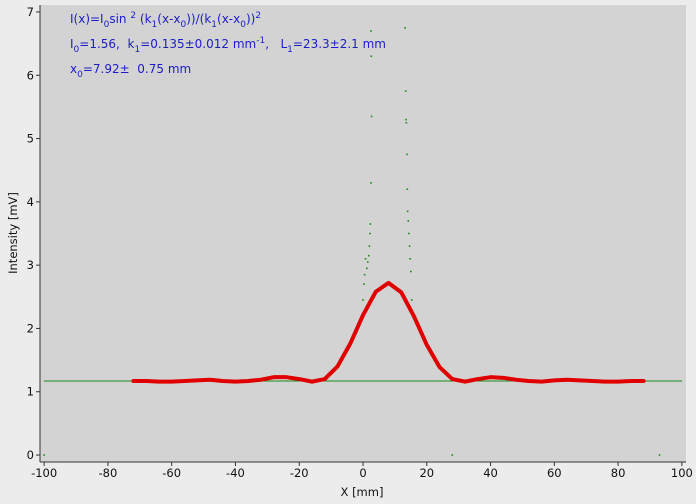 This screenshot has width=696, height=504. Describe the element at coordinates (143, 19) in the screenshot. I see `annotation-text: (k` at that location.